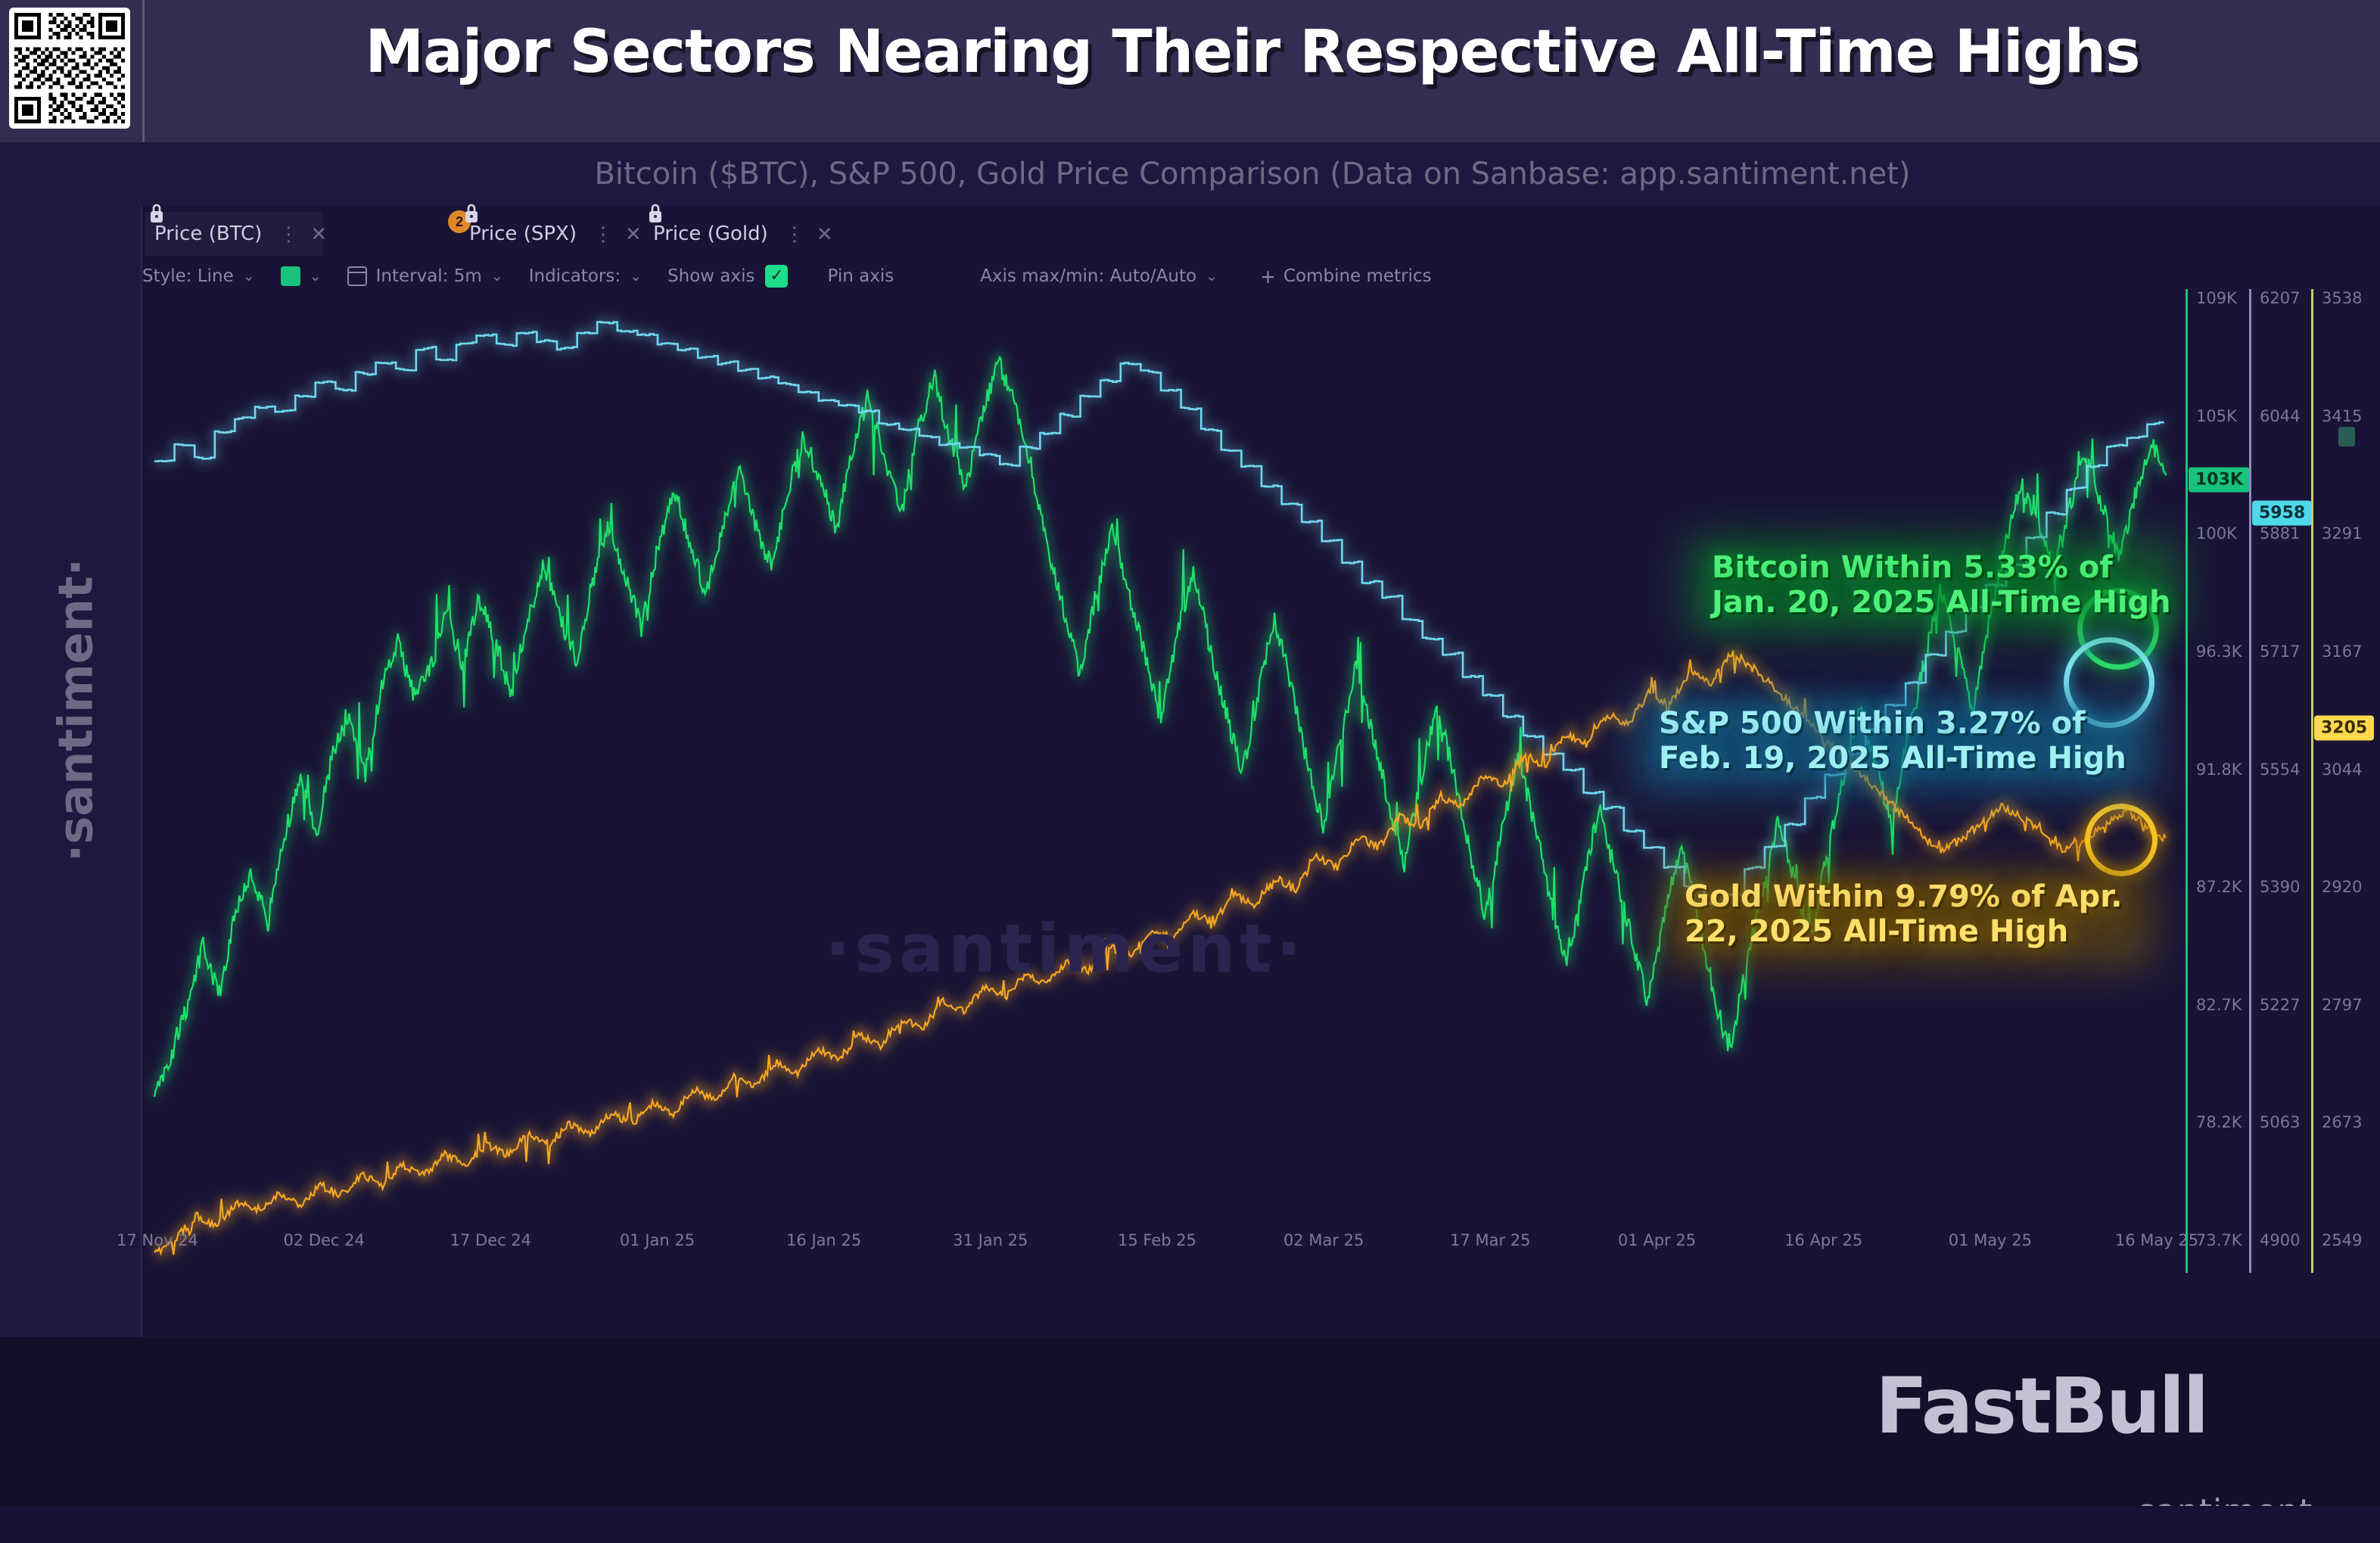 This screenshot has width=2380, height=1543. I want to click on pin-axis-button: Pin axis, so click(861, 276).